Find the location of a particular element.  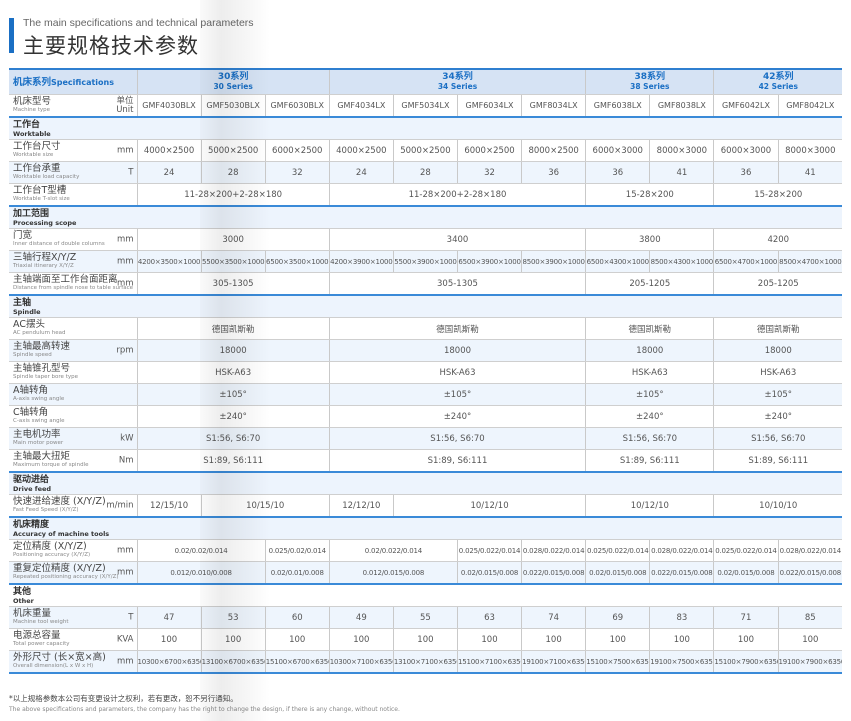

section-title-en: Accuracy of machine tools is located at coordinates (61, 533).